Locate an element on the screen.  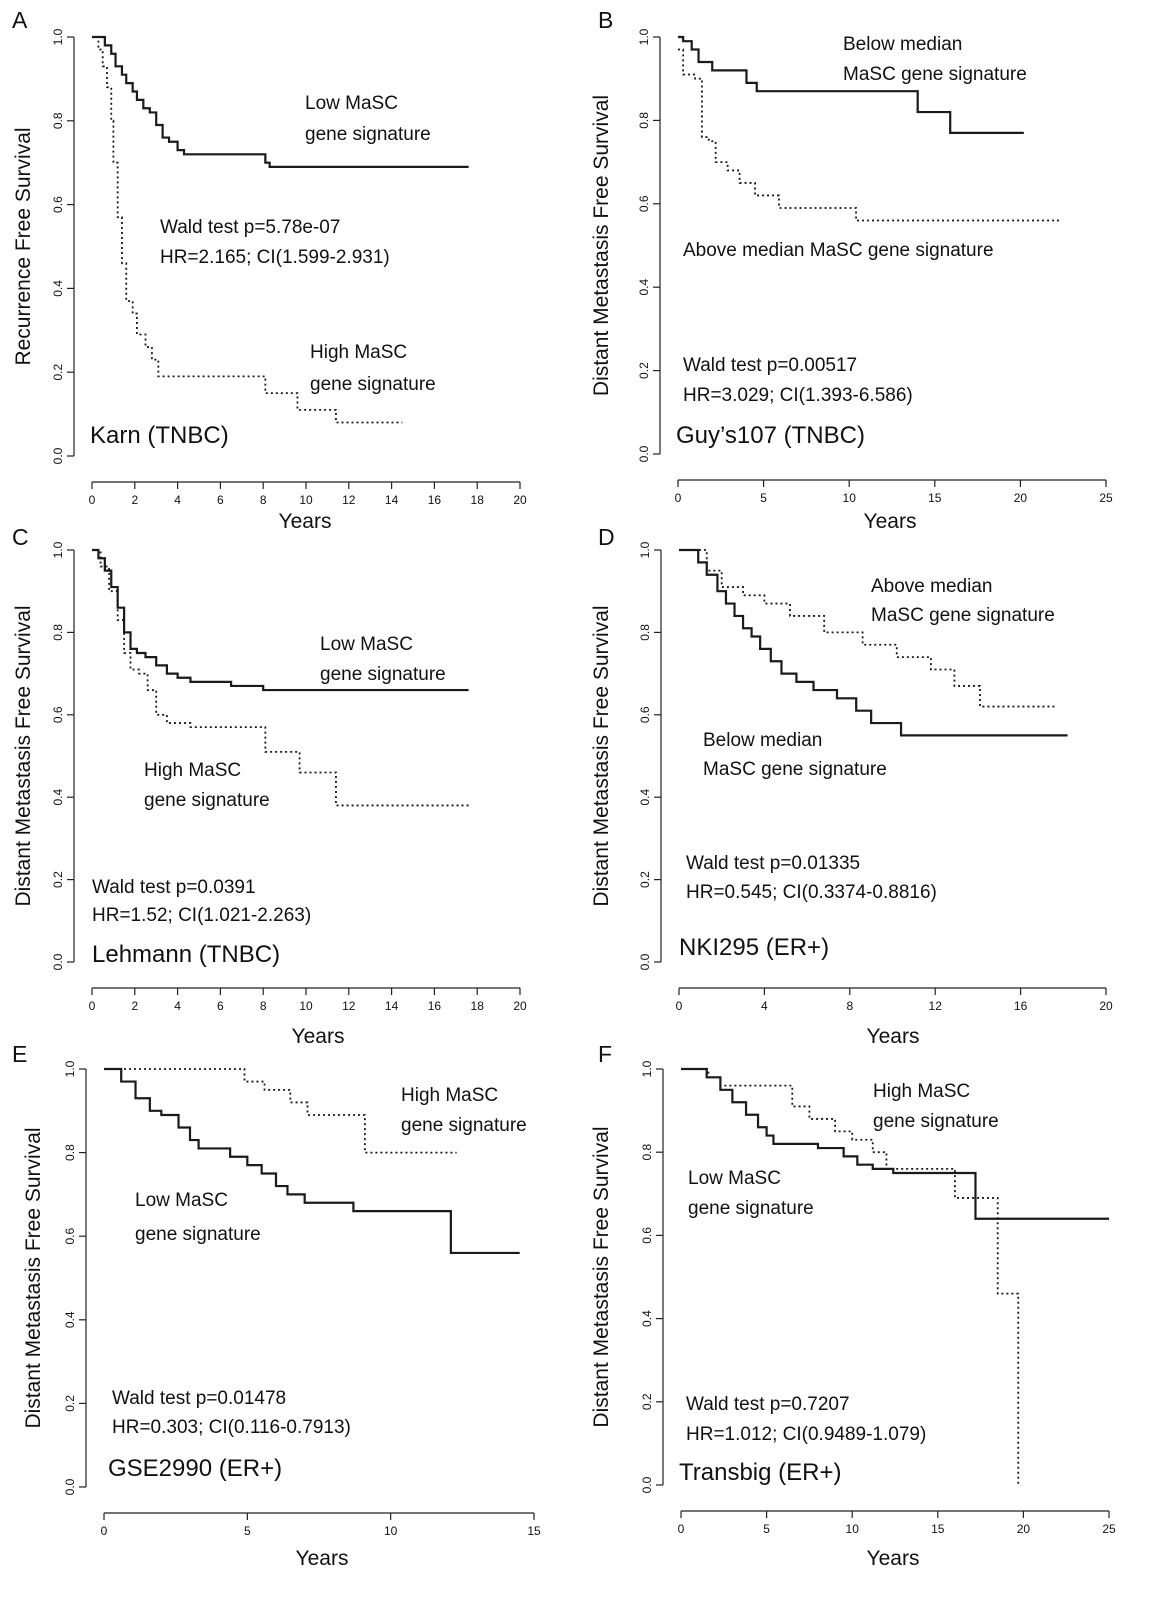
x-tick-label: 2 is located at coordinates (134, 1006).